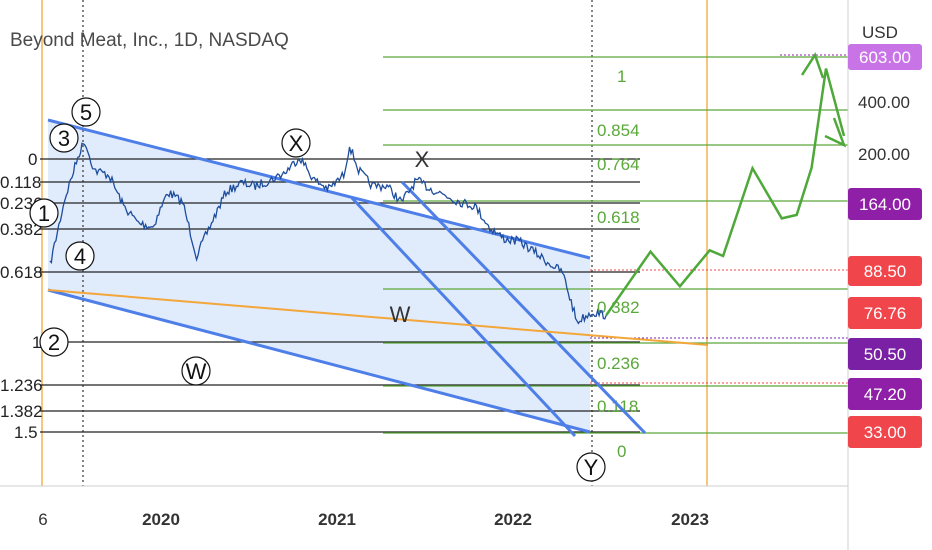 Image resolution: width=932 pixels, height=550 pixels. Describe the element at coordinates (885, 354) in the screenshot. I see `price-badge-label: 50.50` at that location.